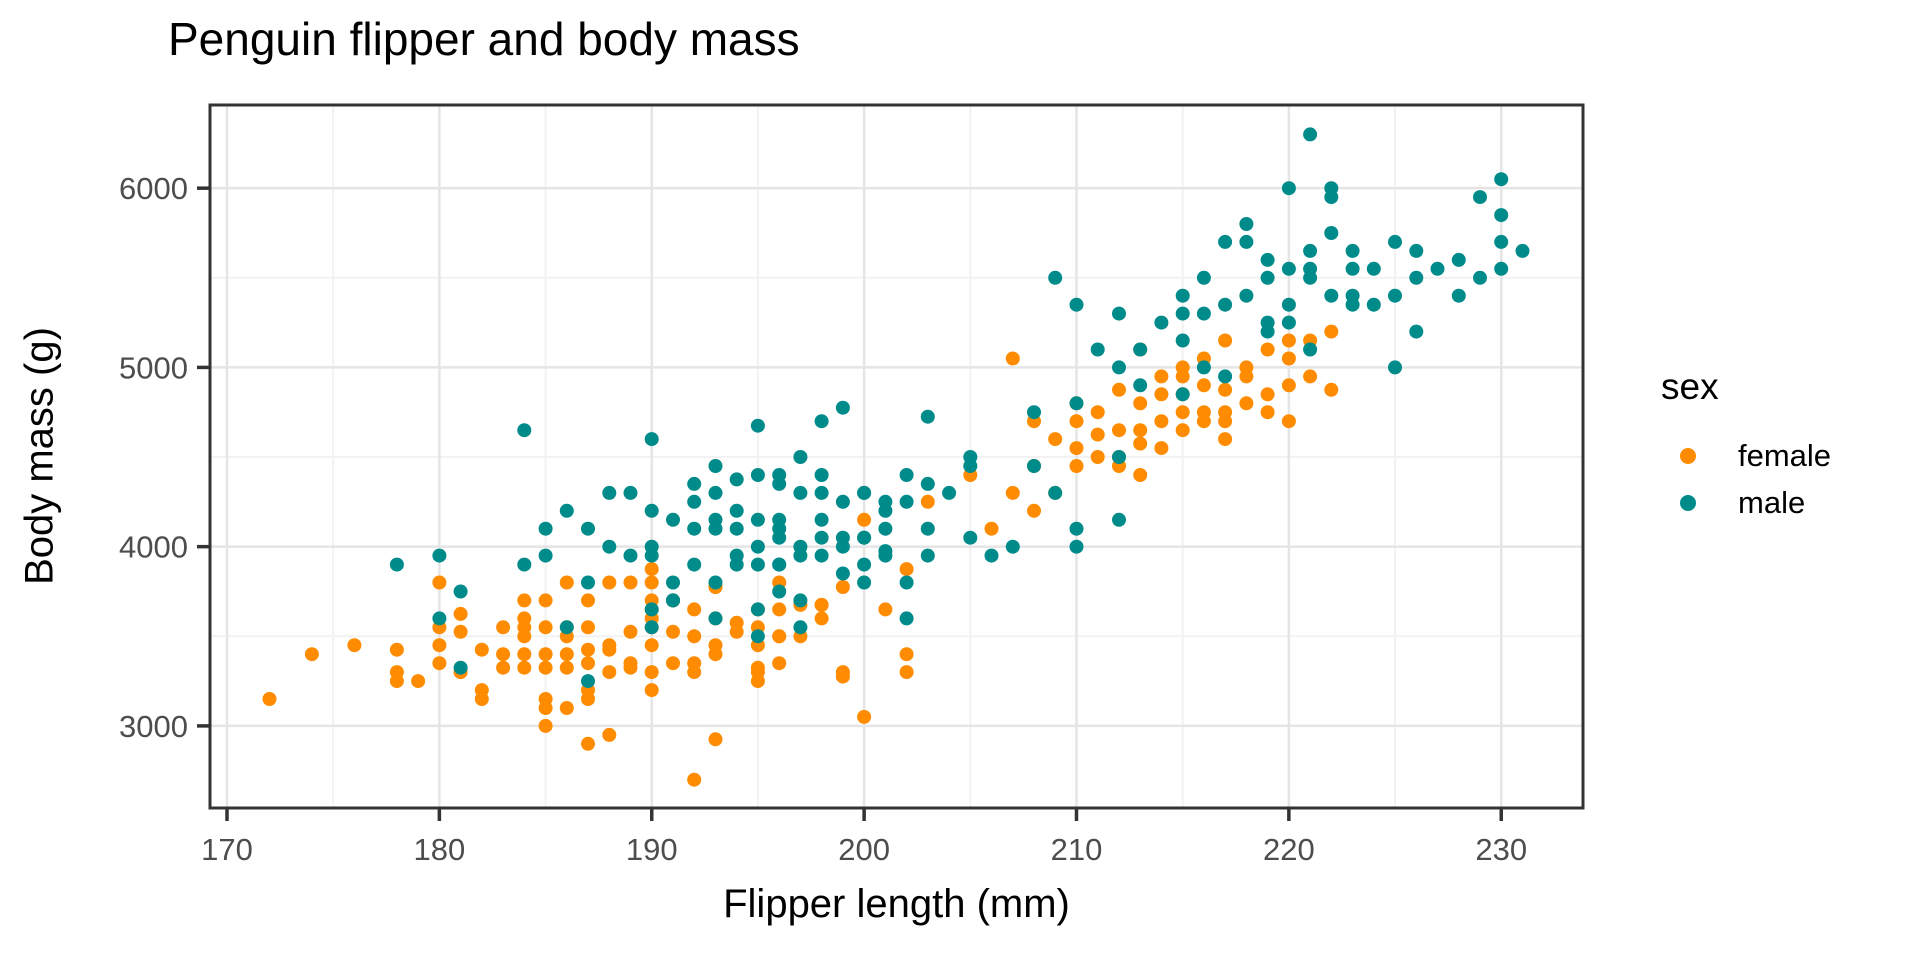  I want to click on legend-label-female: female, so click(1785, 455).